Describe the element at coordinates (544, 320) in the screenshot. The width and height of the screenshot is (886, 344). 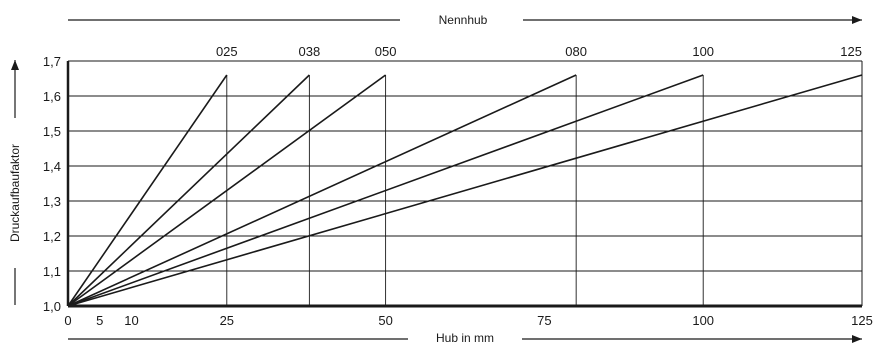
I see `x-tick-label: 75` at that location.